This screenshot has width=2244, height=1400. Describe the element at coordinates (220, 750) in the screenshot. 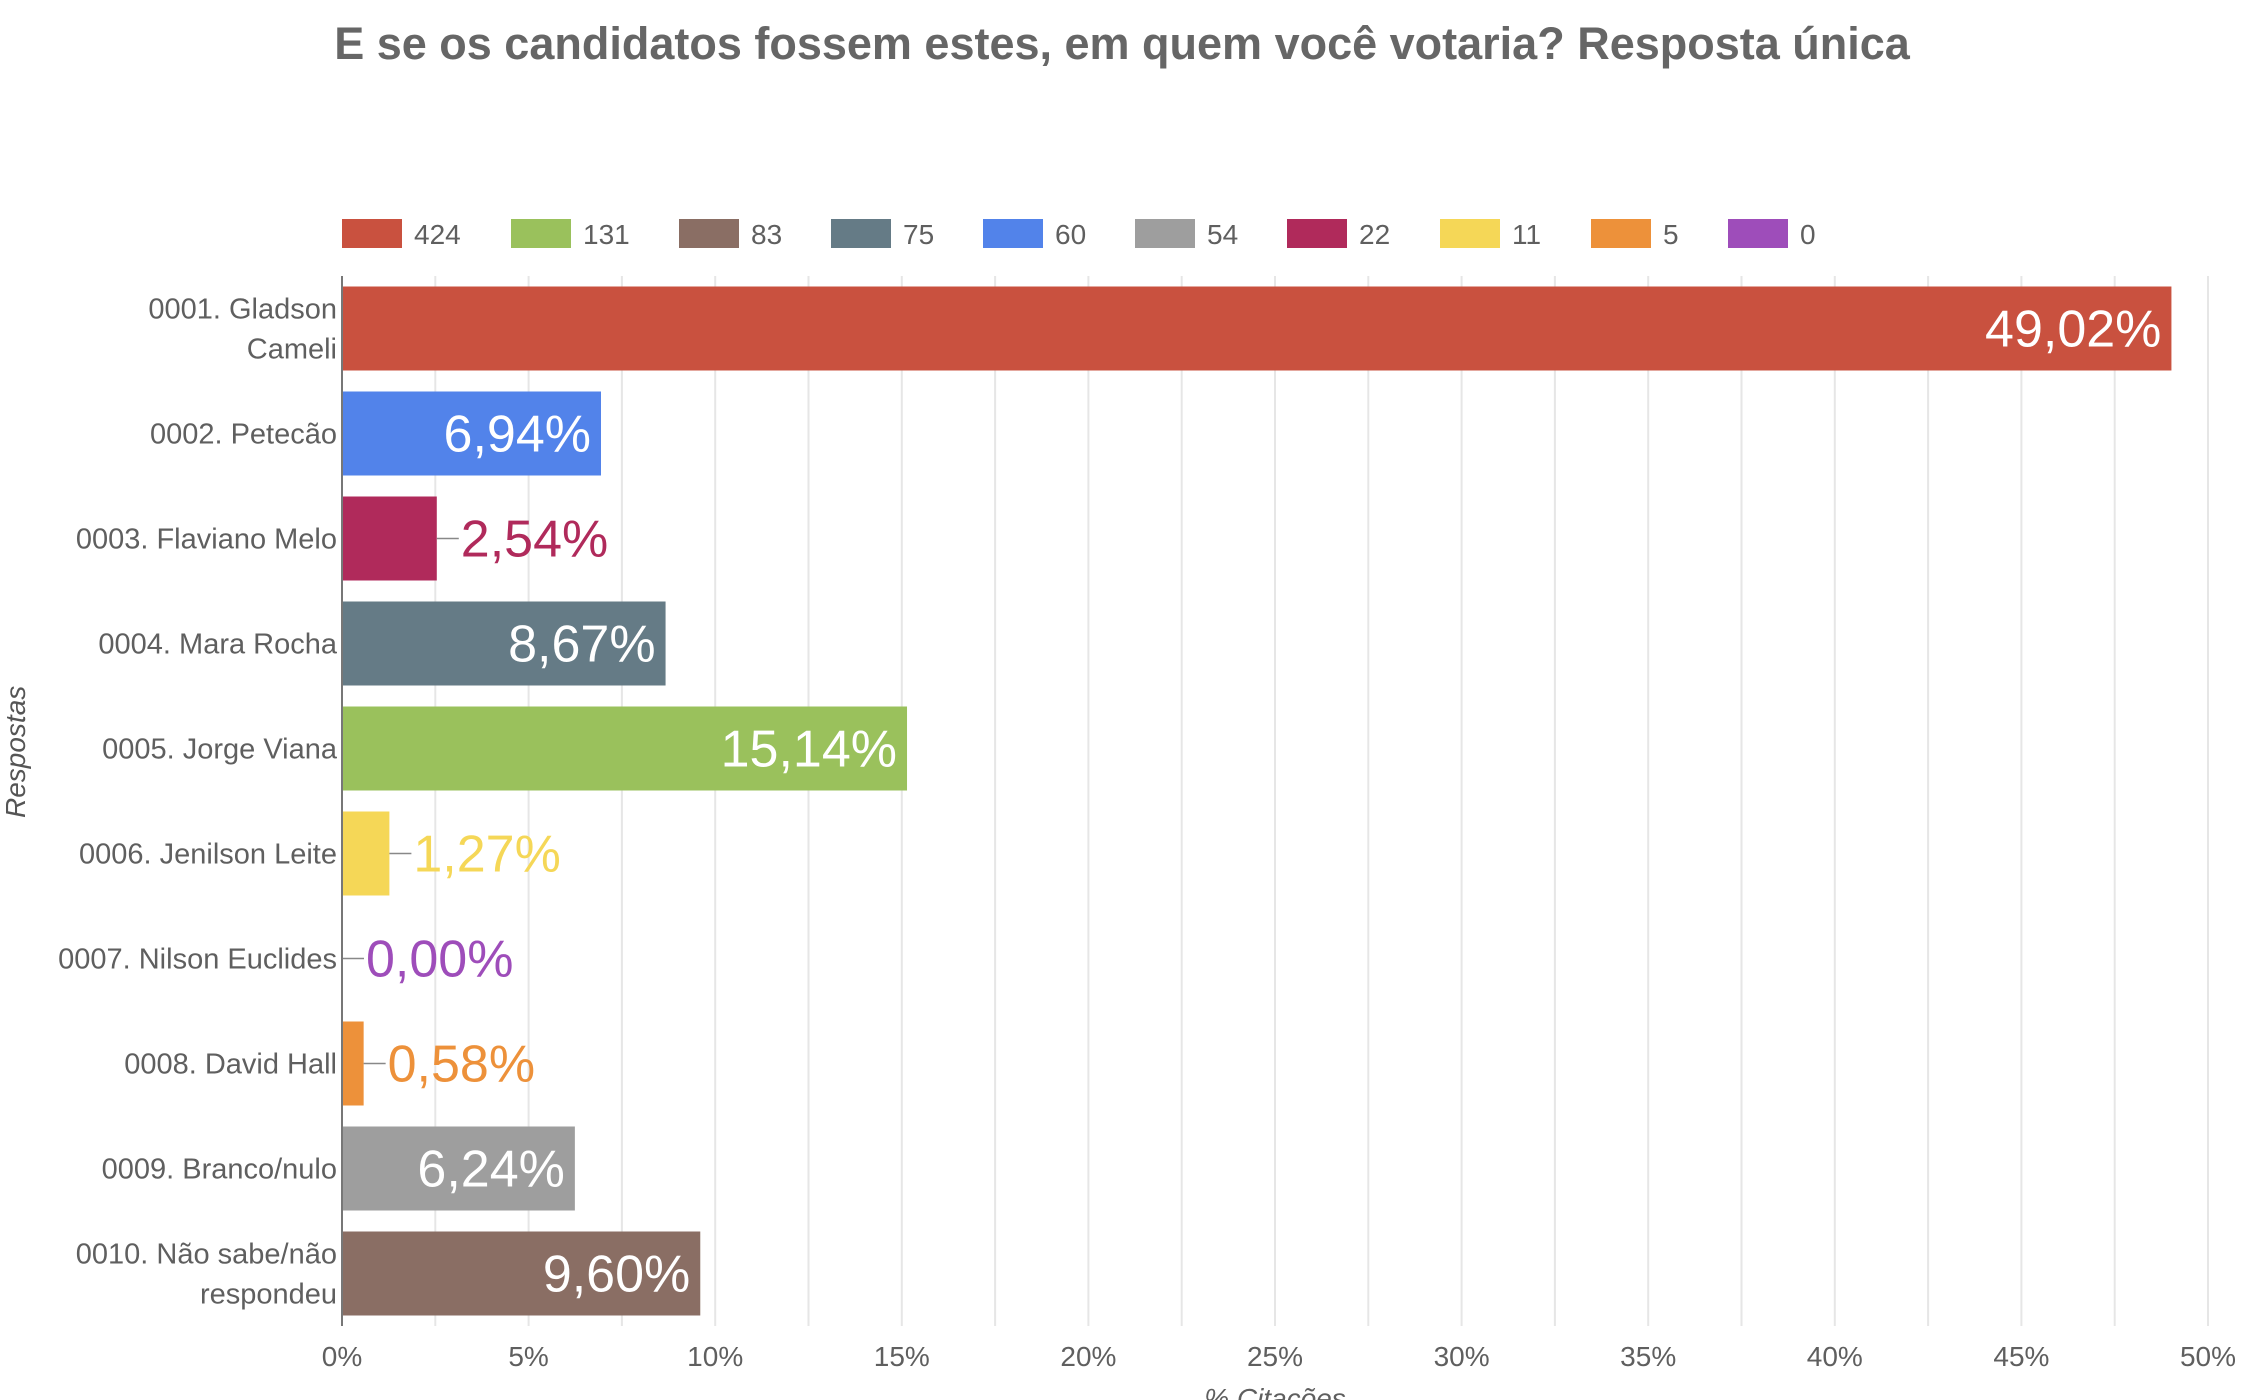

I see `category-label: 0005. Jorge Viana` at that location.